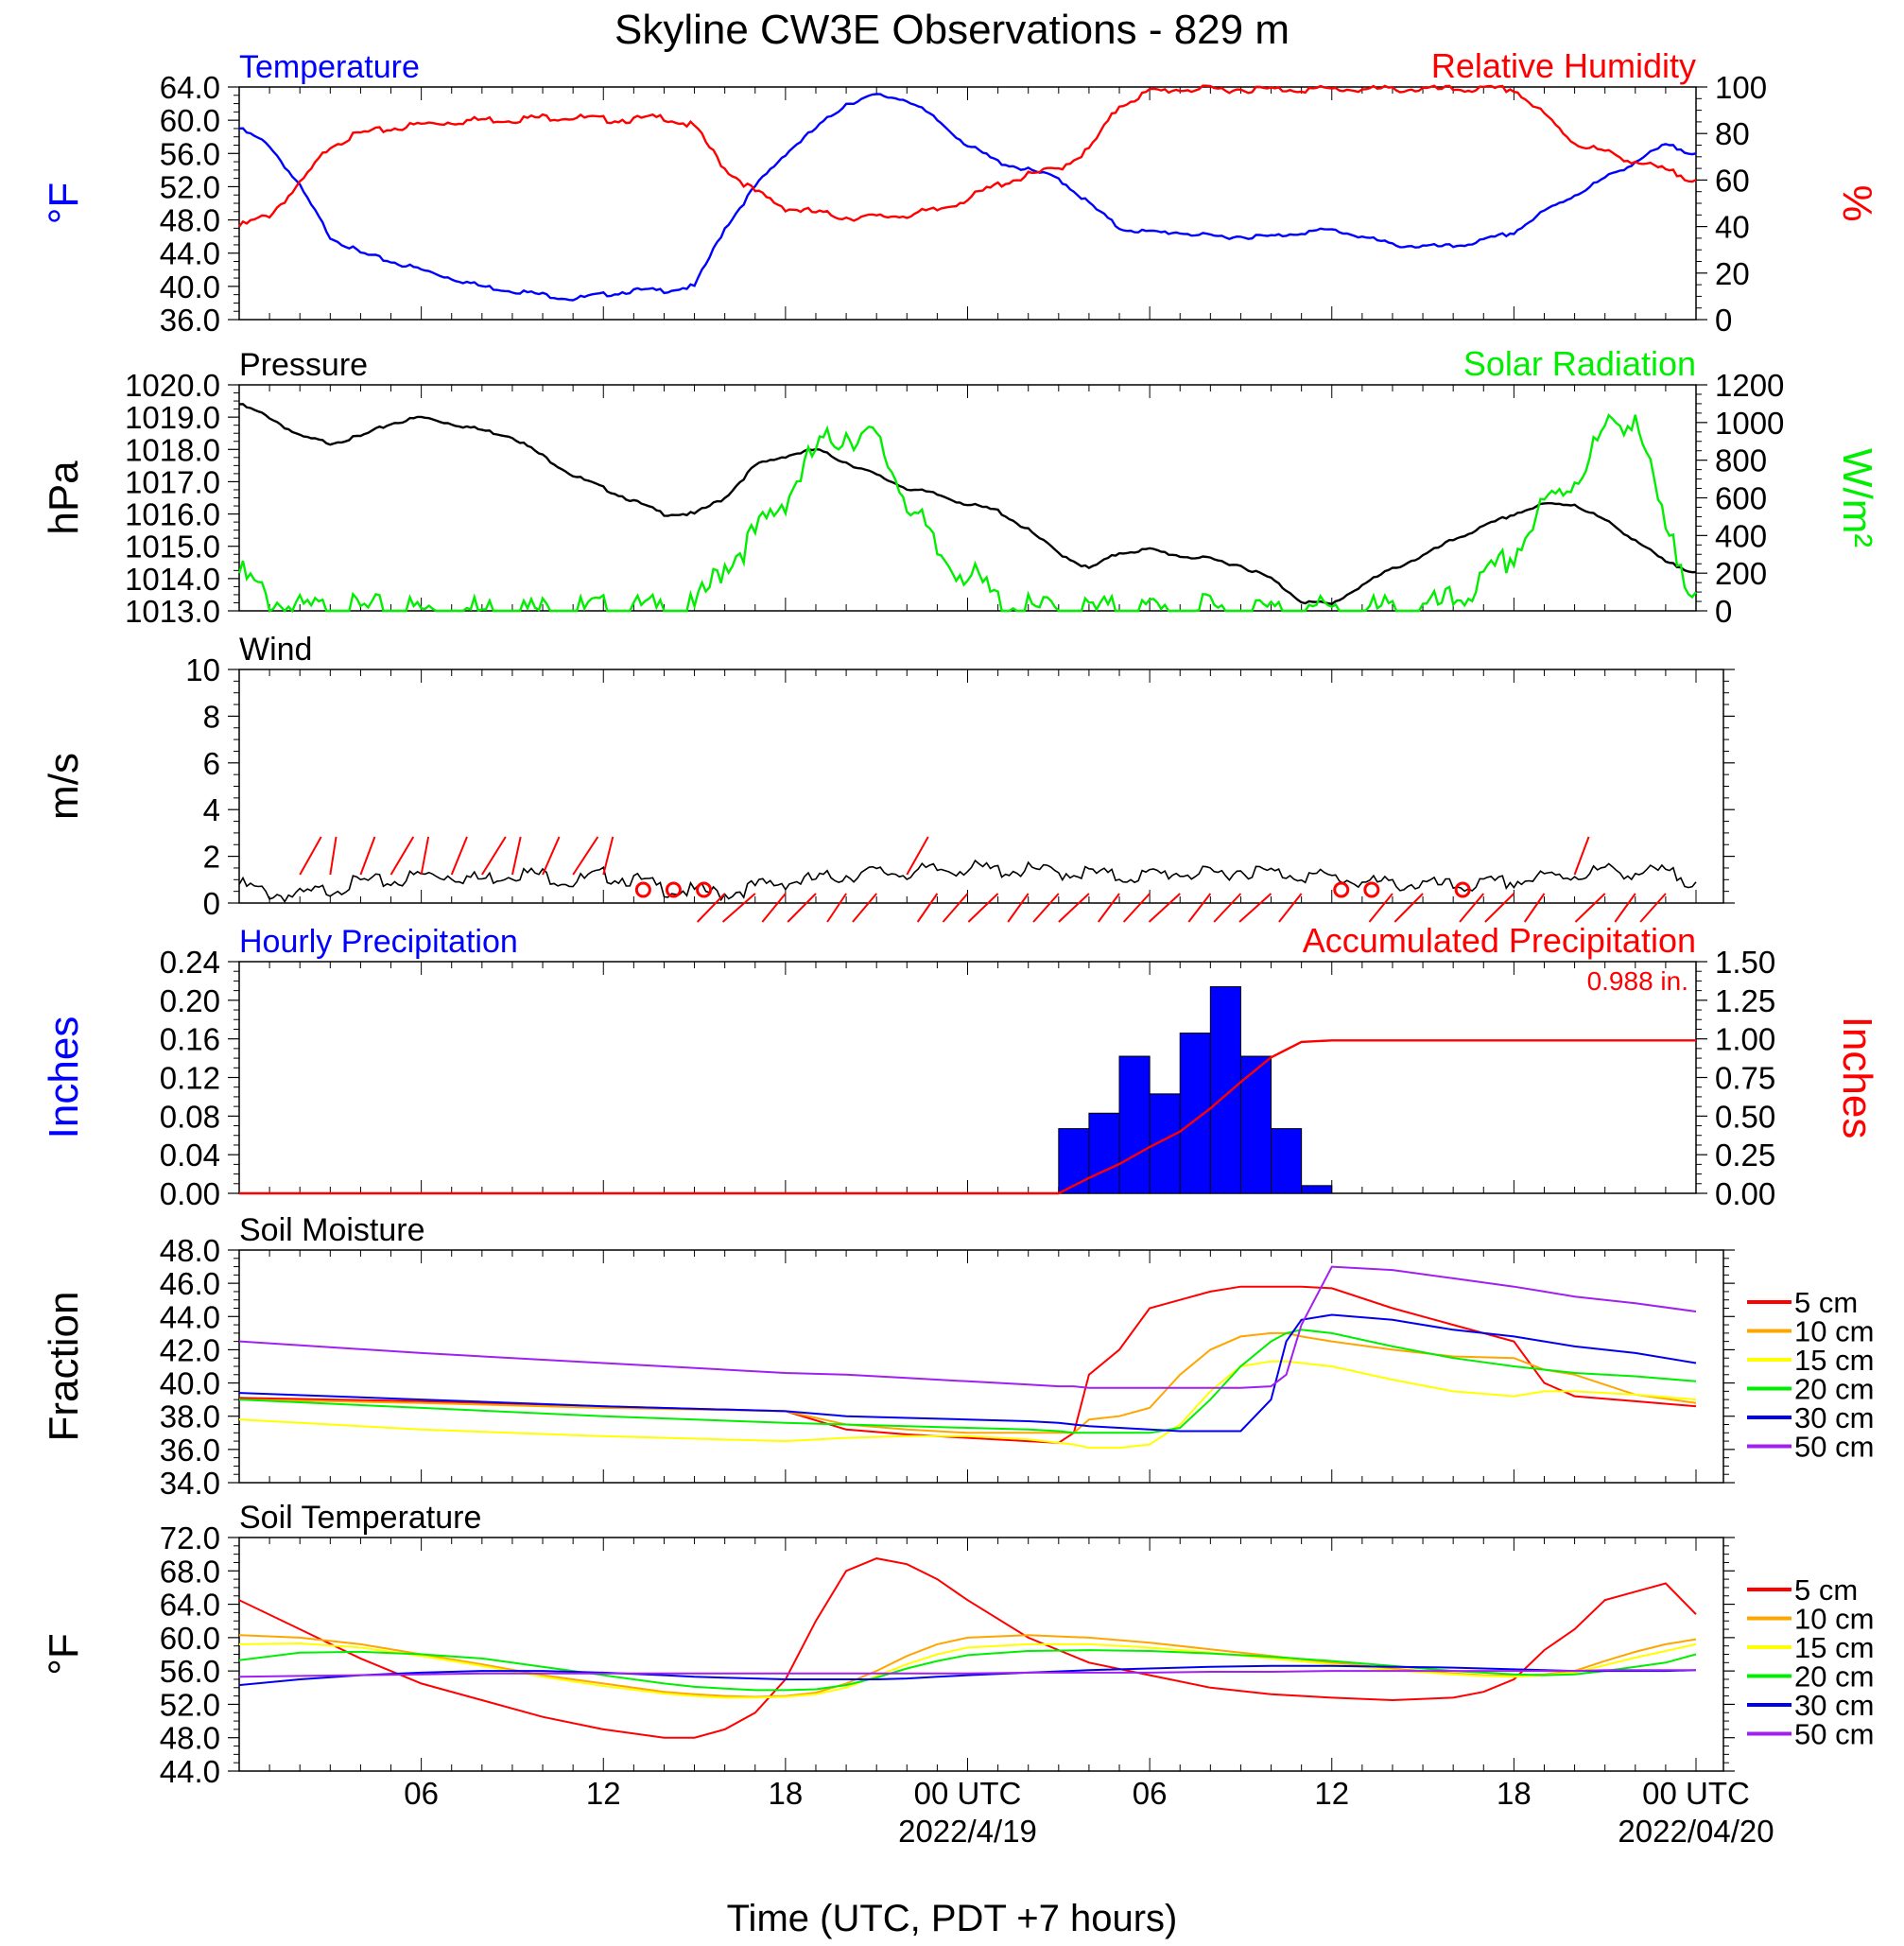  Describe the element at coordinates (190, 1417) in the screenshot. I see `y-tick-label: 38.0` at that location.